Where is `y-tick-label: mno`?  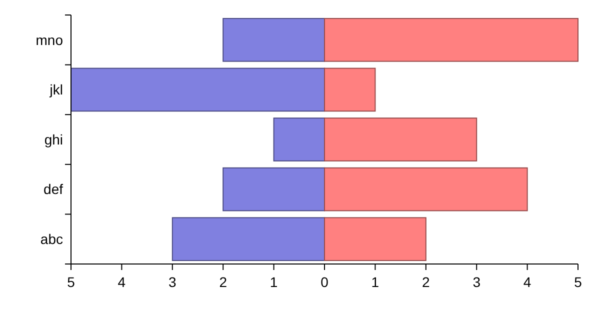 y-tick-label: mno is located at coordinates (50, 40).